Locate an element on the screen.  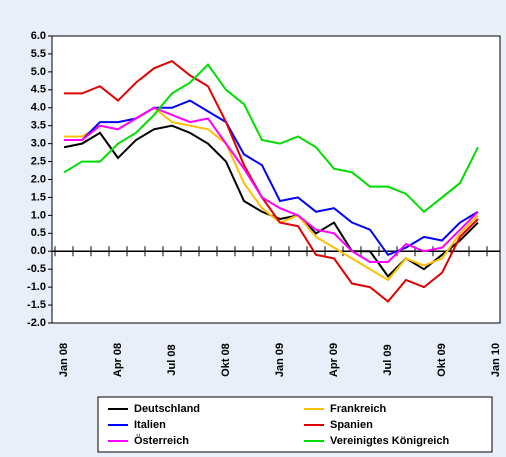
legend-label: Deutschland is located at coordinates (167, 409).